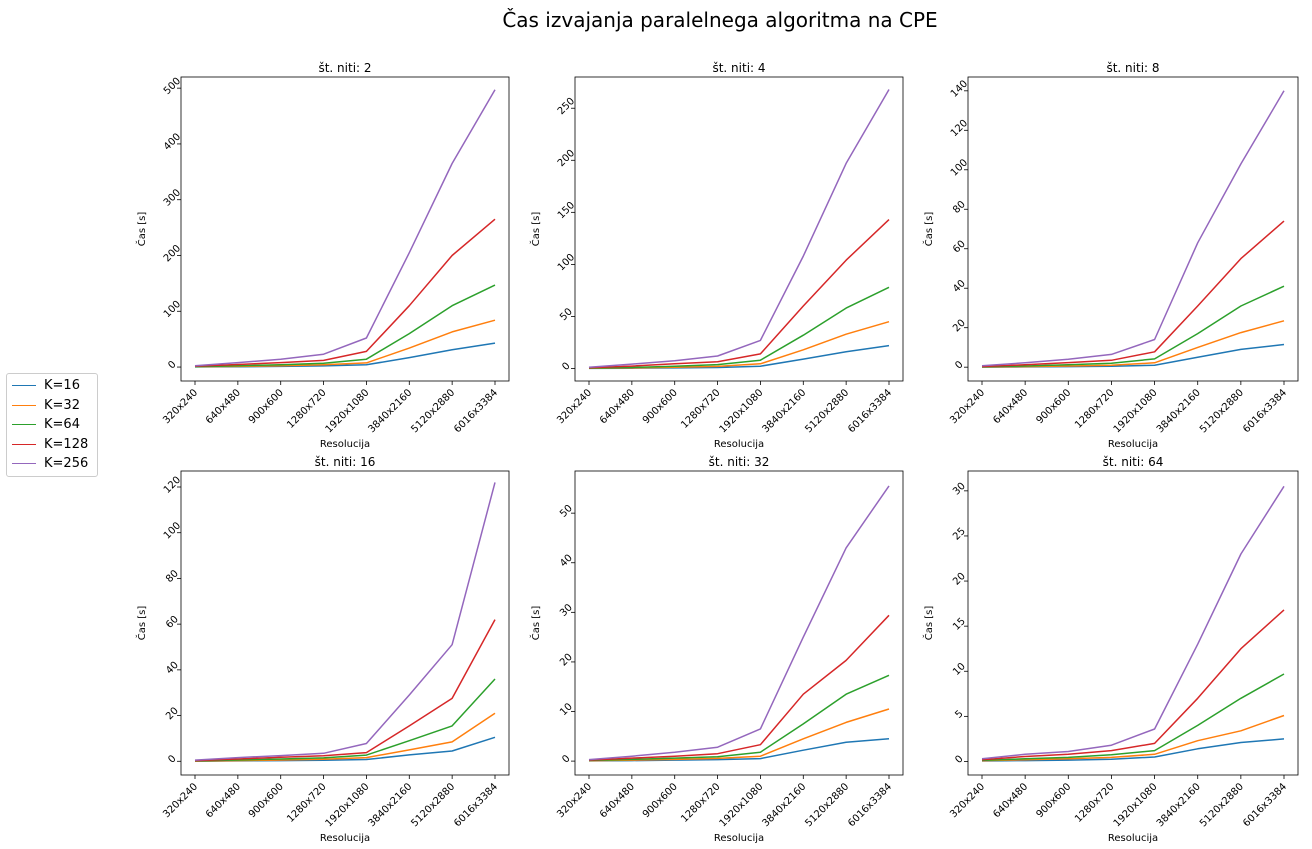 This screenshot has height=849, width=1312. I want to click on legend-swatch, so click(24, 386).